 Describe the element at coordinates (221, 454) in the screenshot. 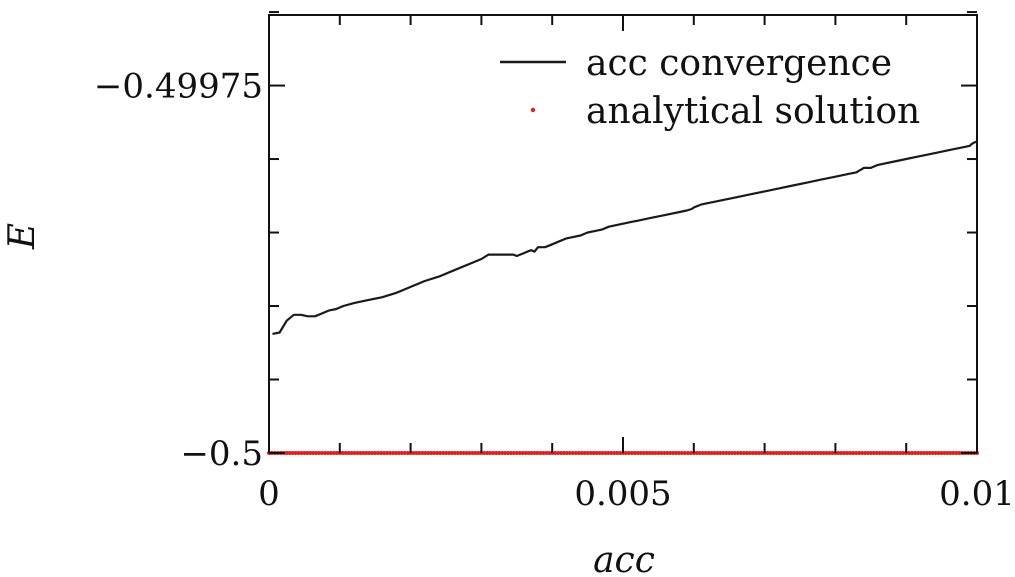

I see `y-tick-label: −0.5` at that location.